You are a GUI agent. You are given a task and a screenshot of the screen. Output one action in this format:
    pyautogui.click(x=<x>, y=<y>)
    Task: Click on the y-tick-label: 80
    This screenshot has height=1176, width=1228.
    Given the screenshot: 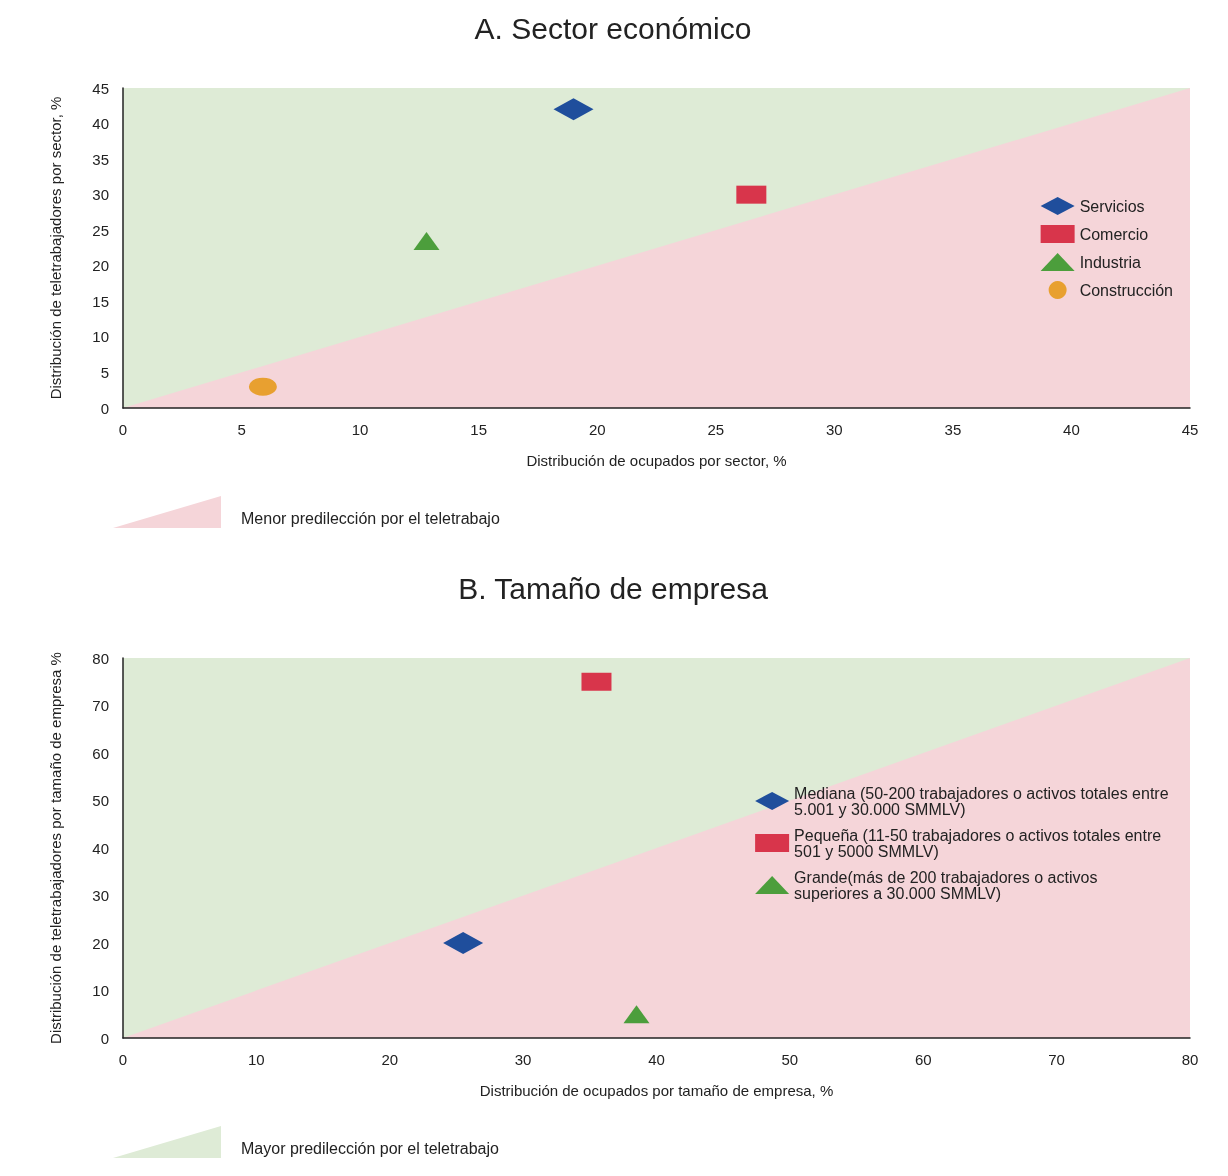 What is the action you would take?
    pyautogui.click(x=100, y=658)
    